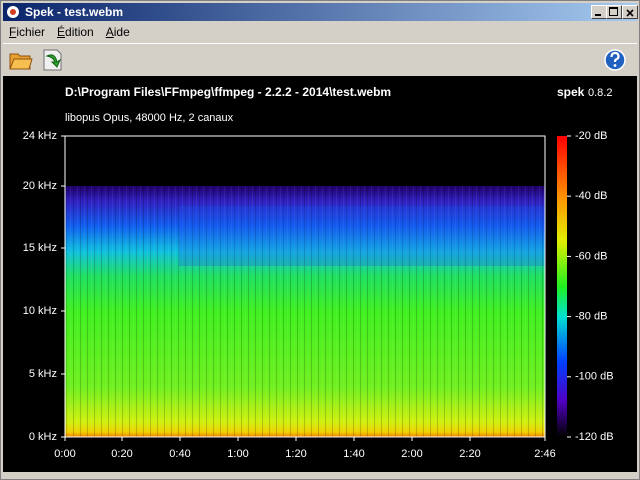 The height and width of the screenshot is (480, 640). I want to click on menu-item: Édition, so click(75, 32).